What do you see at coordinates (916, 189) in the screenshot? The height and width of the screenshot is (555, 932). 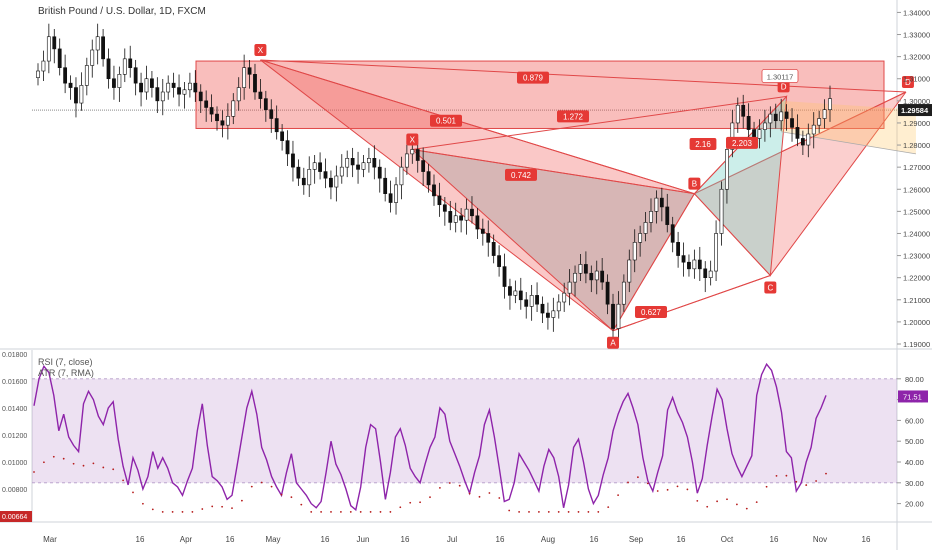 I see `price-tick-label: 1.26000` at bounding box center [916, 189].